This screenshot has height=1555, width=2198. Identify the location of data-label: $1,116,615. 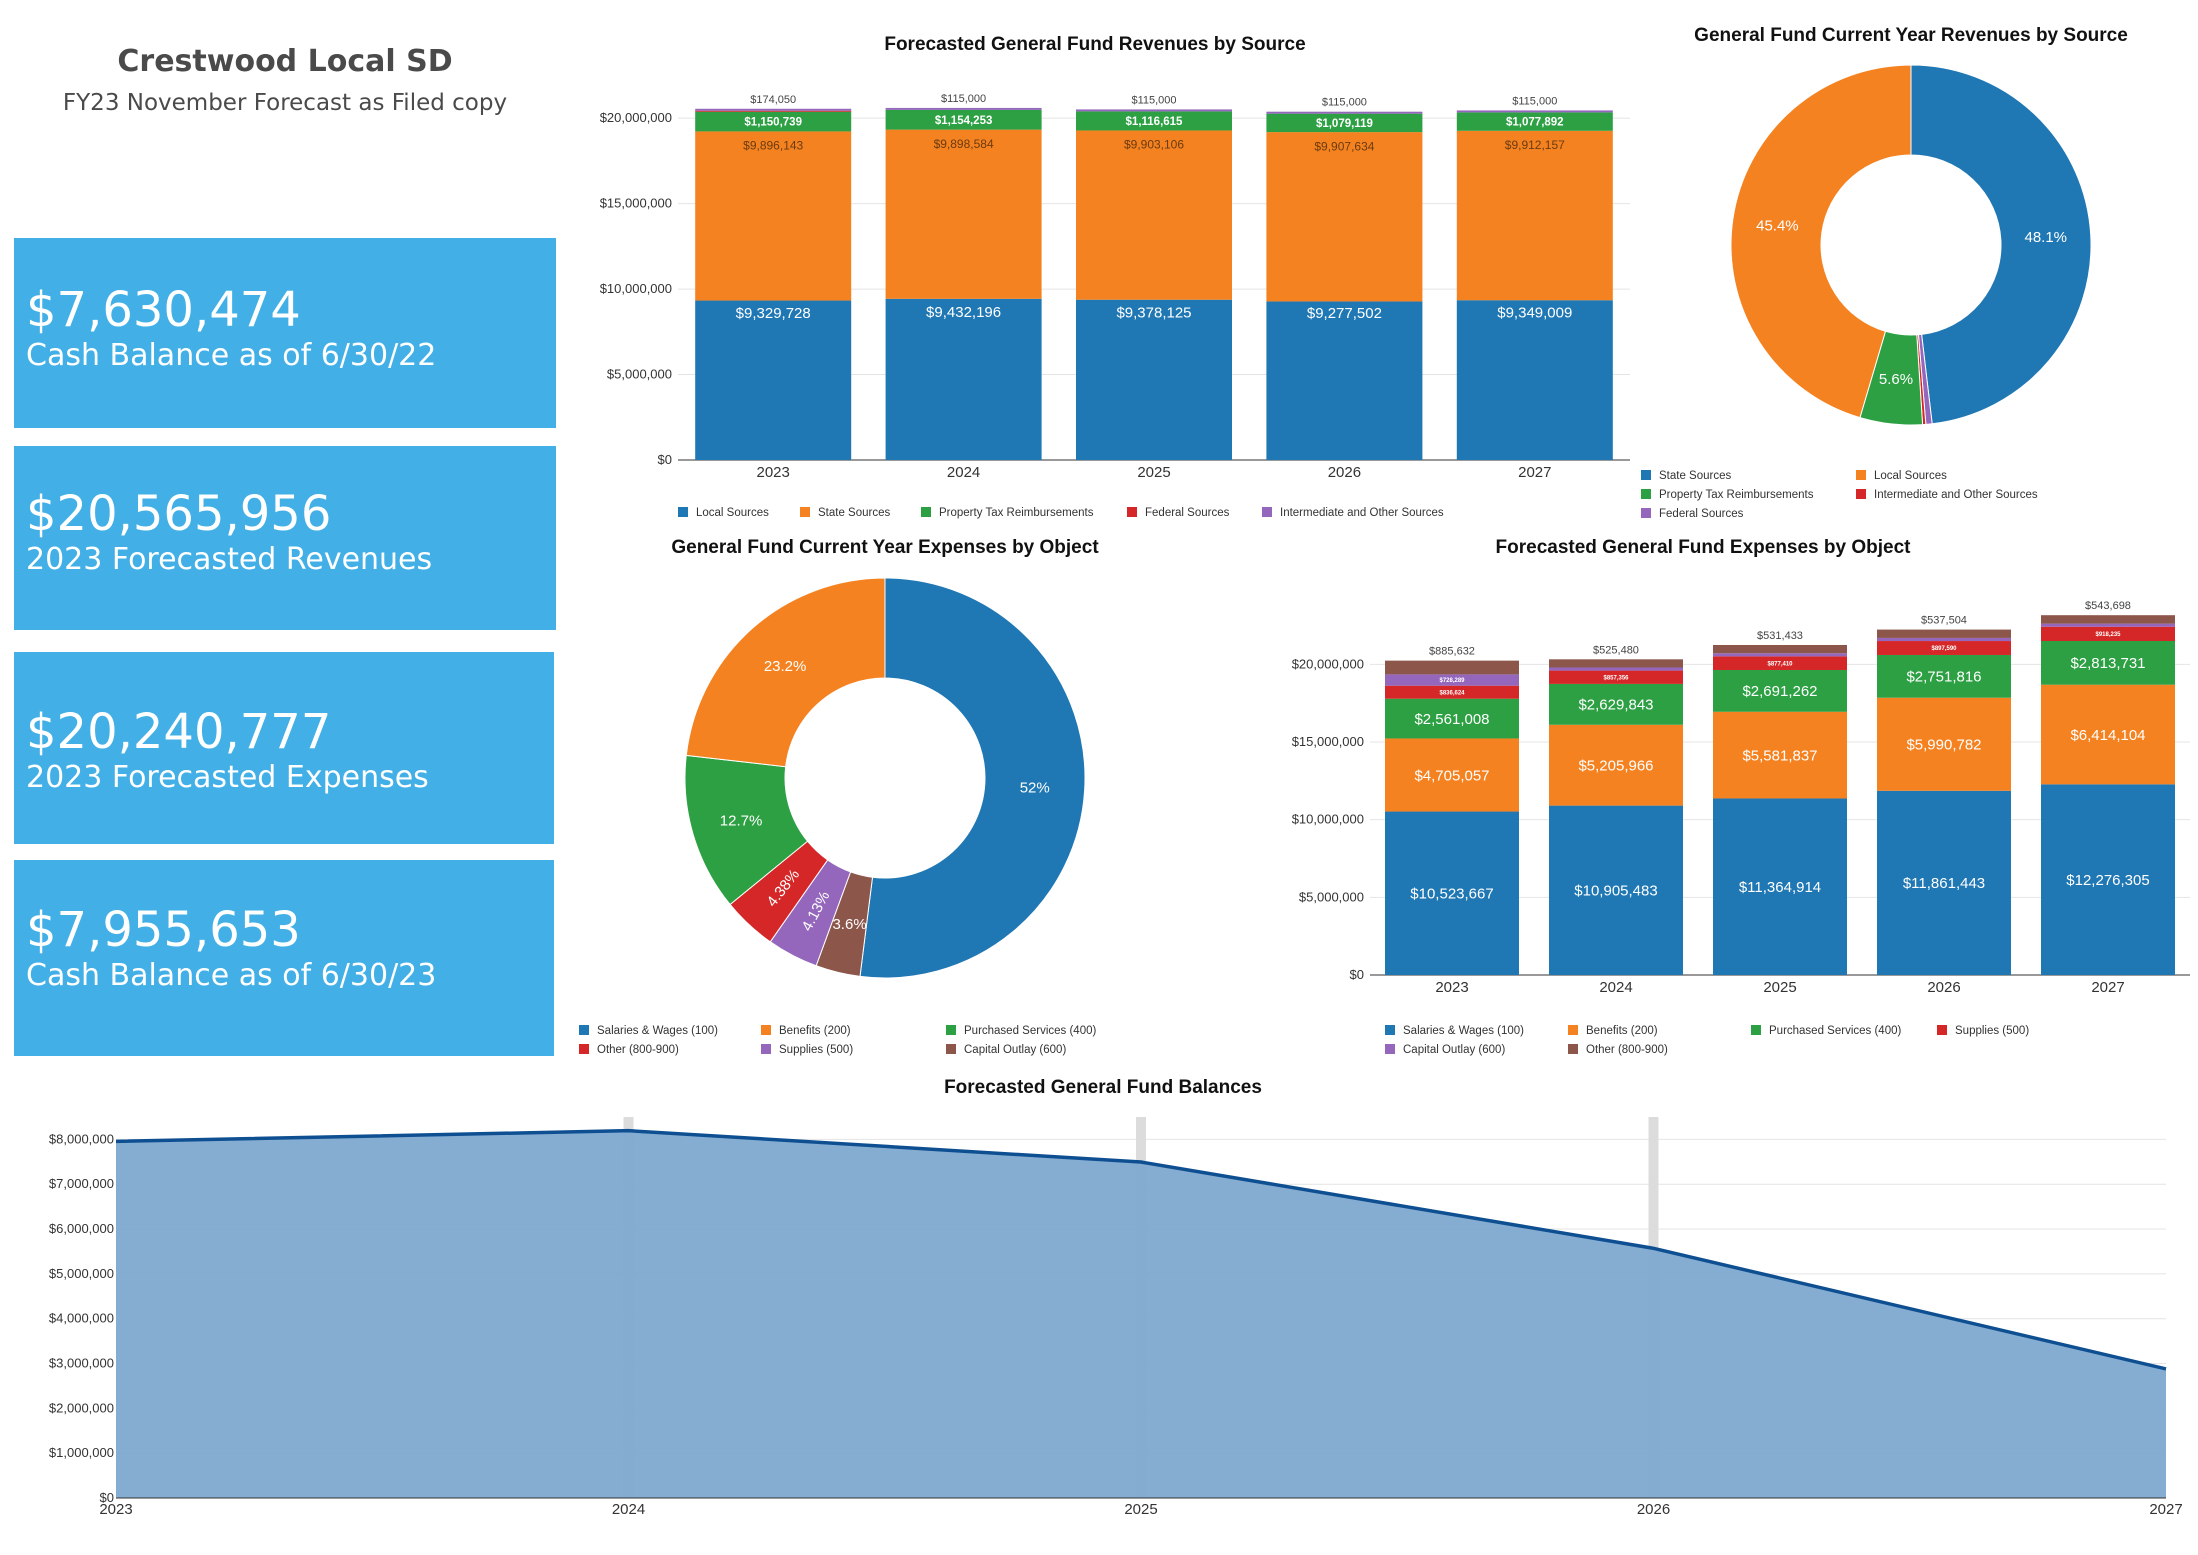
(1155, 122).